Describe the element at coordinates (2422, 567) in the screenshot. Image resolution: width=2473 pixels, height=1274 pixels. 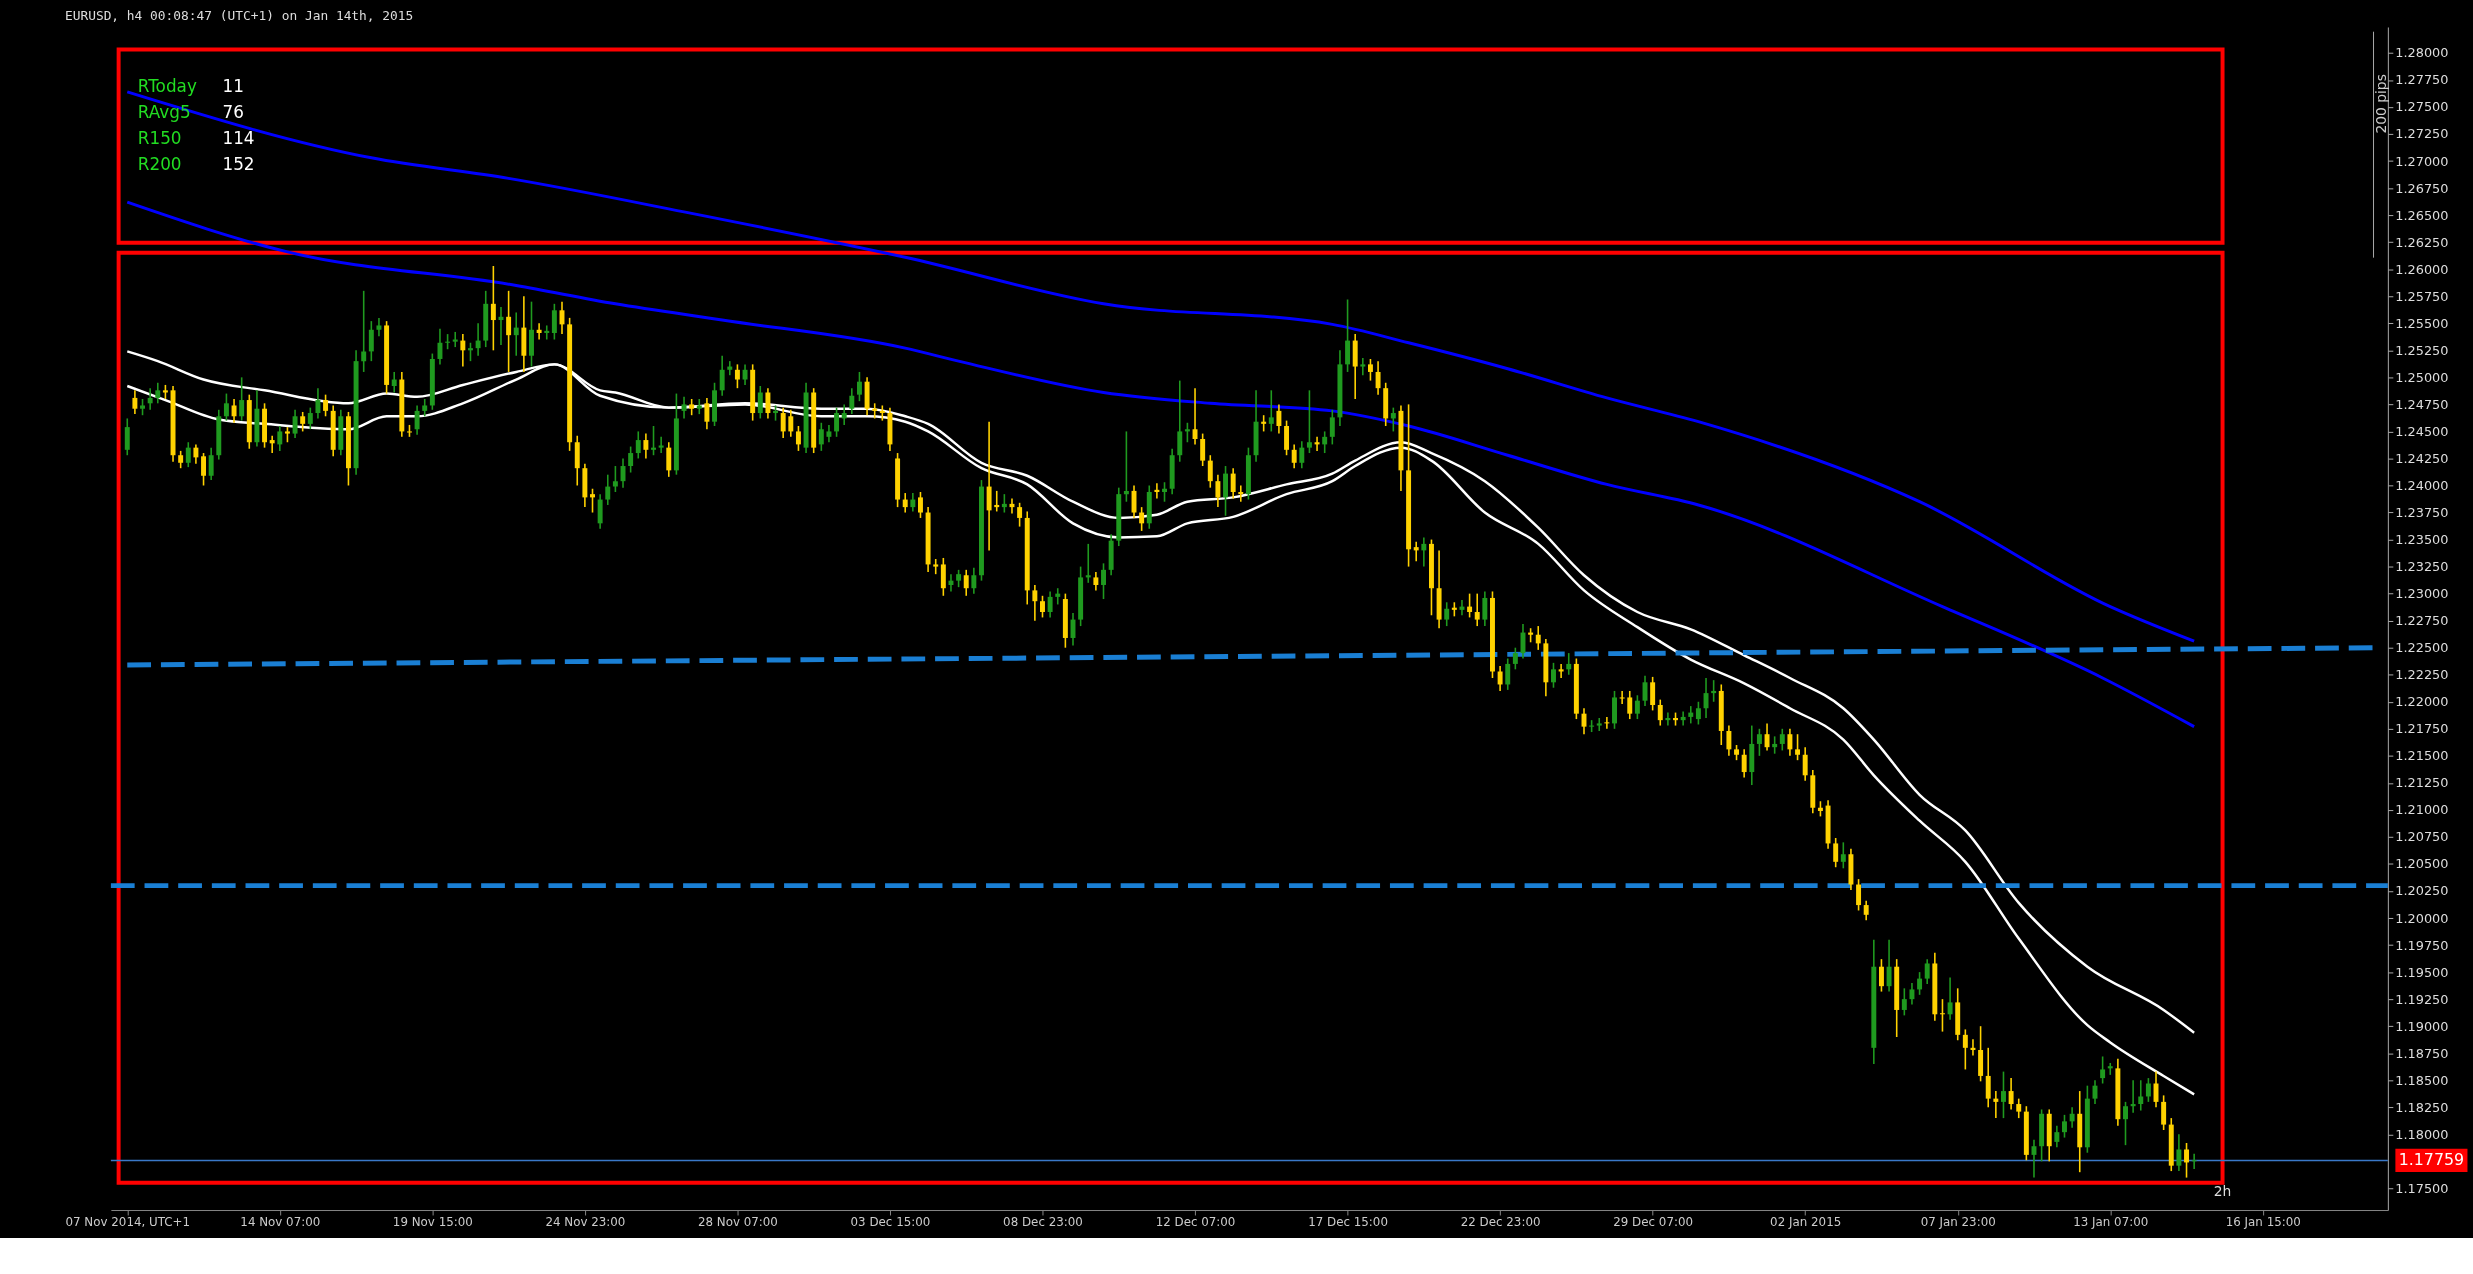
I see `y-tick-label: 1.23250` at that location.